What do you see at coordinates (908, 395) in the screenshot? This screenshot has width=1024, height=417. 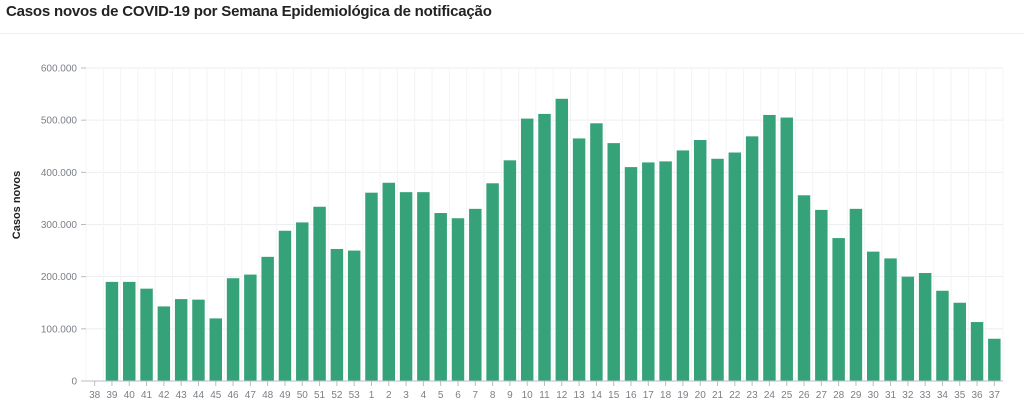 I see `x-tick-label: 32` at bounding box center [908, 395].